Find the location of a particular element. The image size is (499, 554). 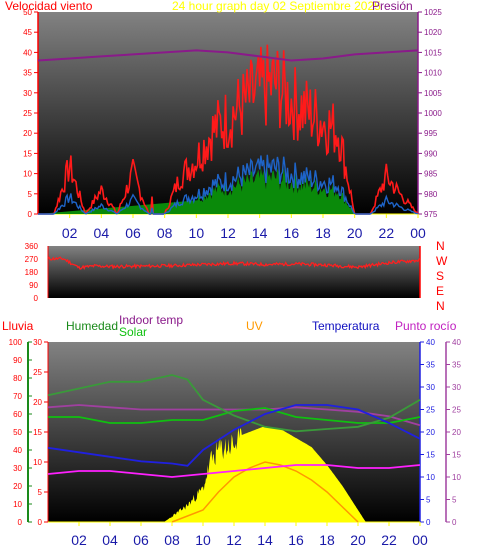

dew-point-tick-label: 5 is located at coordinates (454, 500).